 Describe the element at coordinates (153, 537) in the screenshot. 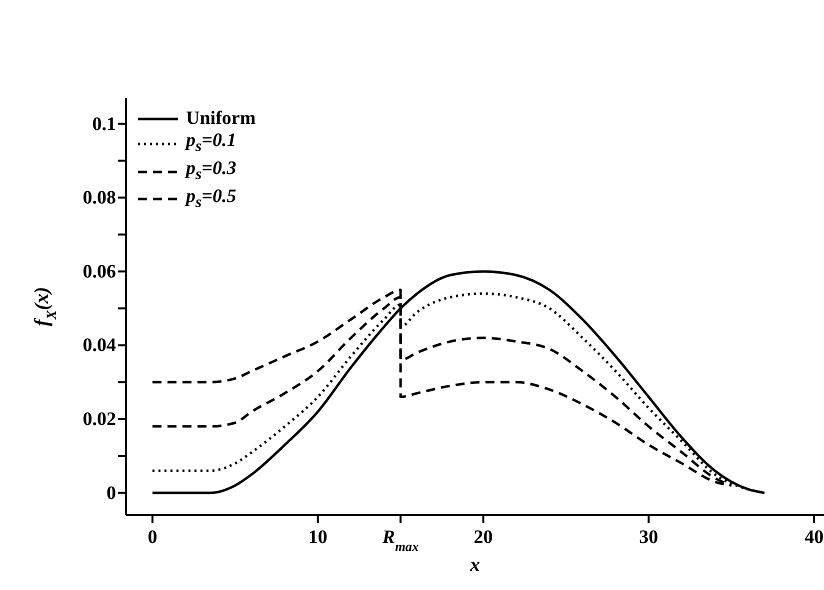

I see `x-tick-label: 0` at that location.